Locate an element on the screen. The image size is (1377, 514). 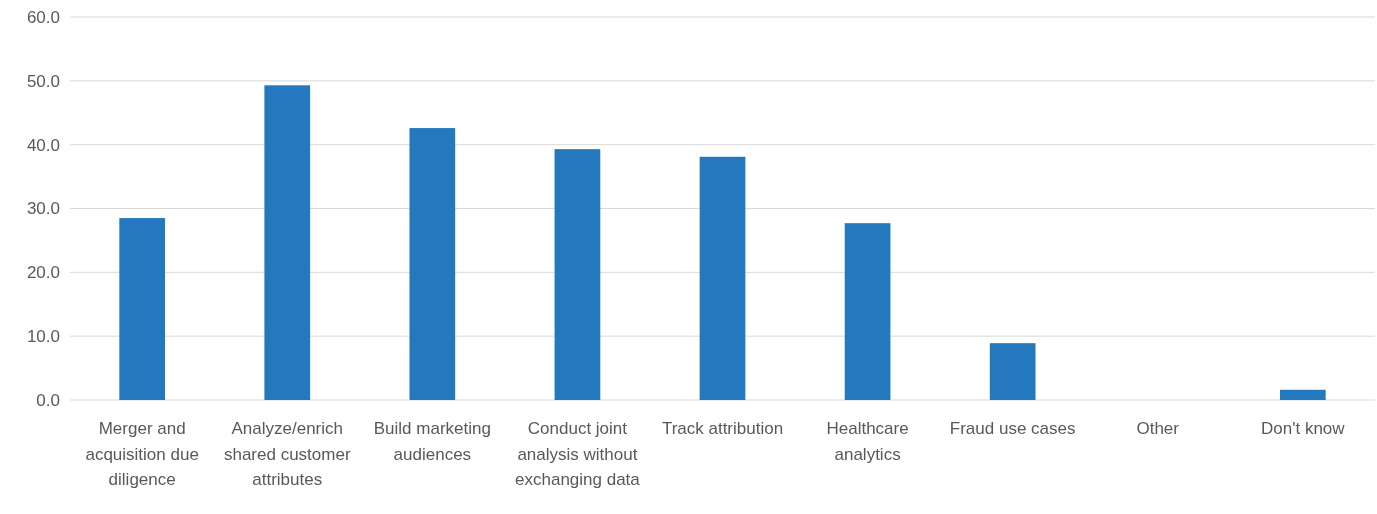
y-tick-label: 0.0 is located at coordinates (48, 400).